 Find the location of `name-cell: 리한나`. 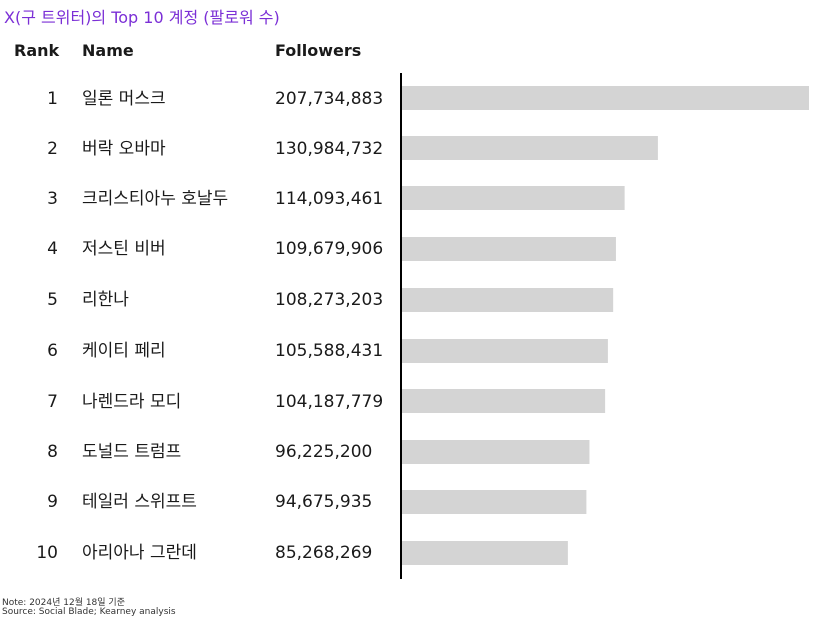

name-cell: 리한나 is located at coordinates (105, 300).